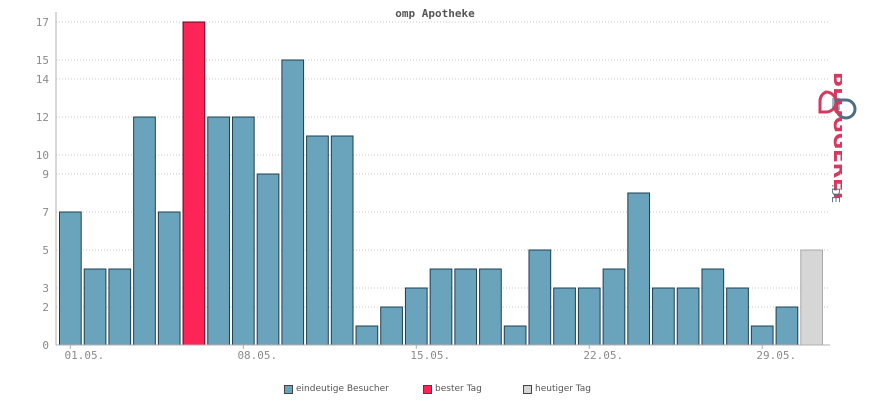 Image resolution: width=870 pixels, height=400 pixels. Describe the element at coordinates (663, 316) in the screenshot. I see `bar-25.05.` at that location.